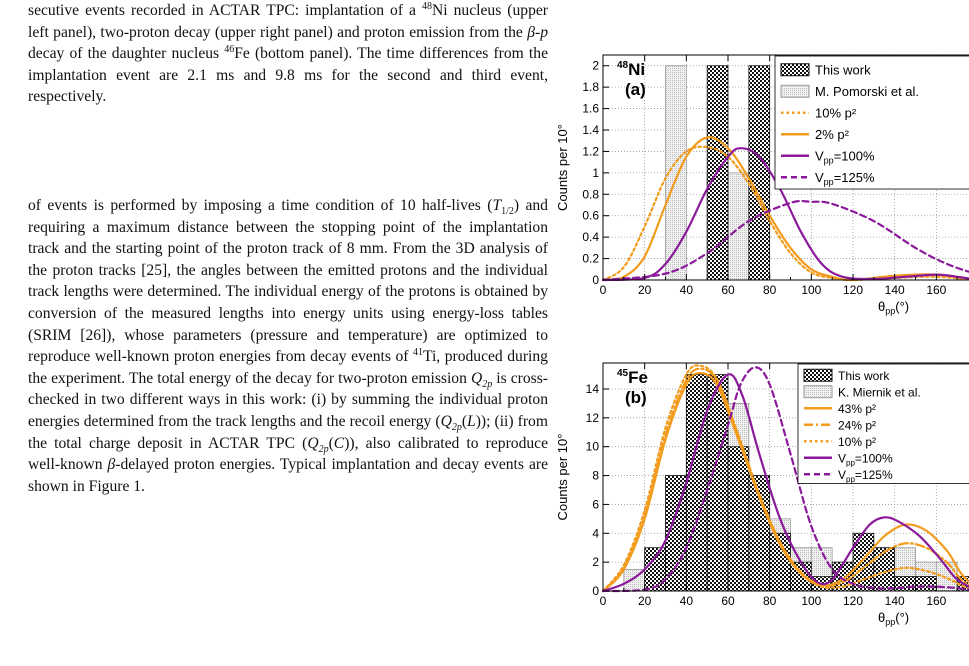  I want to click on caption-fragment: p, so click(544, 32).